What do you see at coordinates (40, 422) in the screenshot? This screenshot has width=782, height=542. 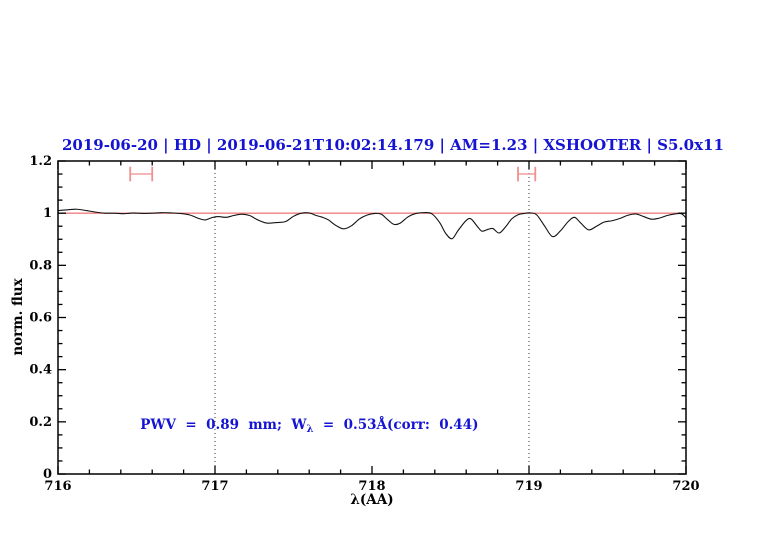 I see `y-tick-label: 0.2` at bounding box center [40, 422].